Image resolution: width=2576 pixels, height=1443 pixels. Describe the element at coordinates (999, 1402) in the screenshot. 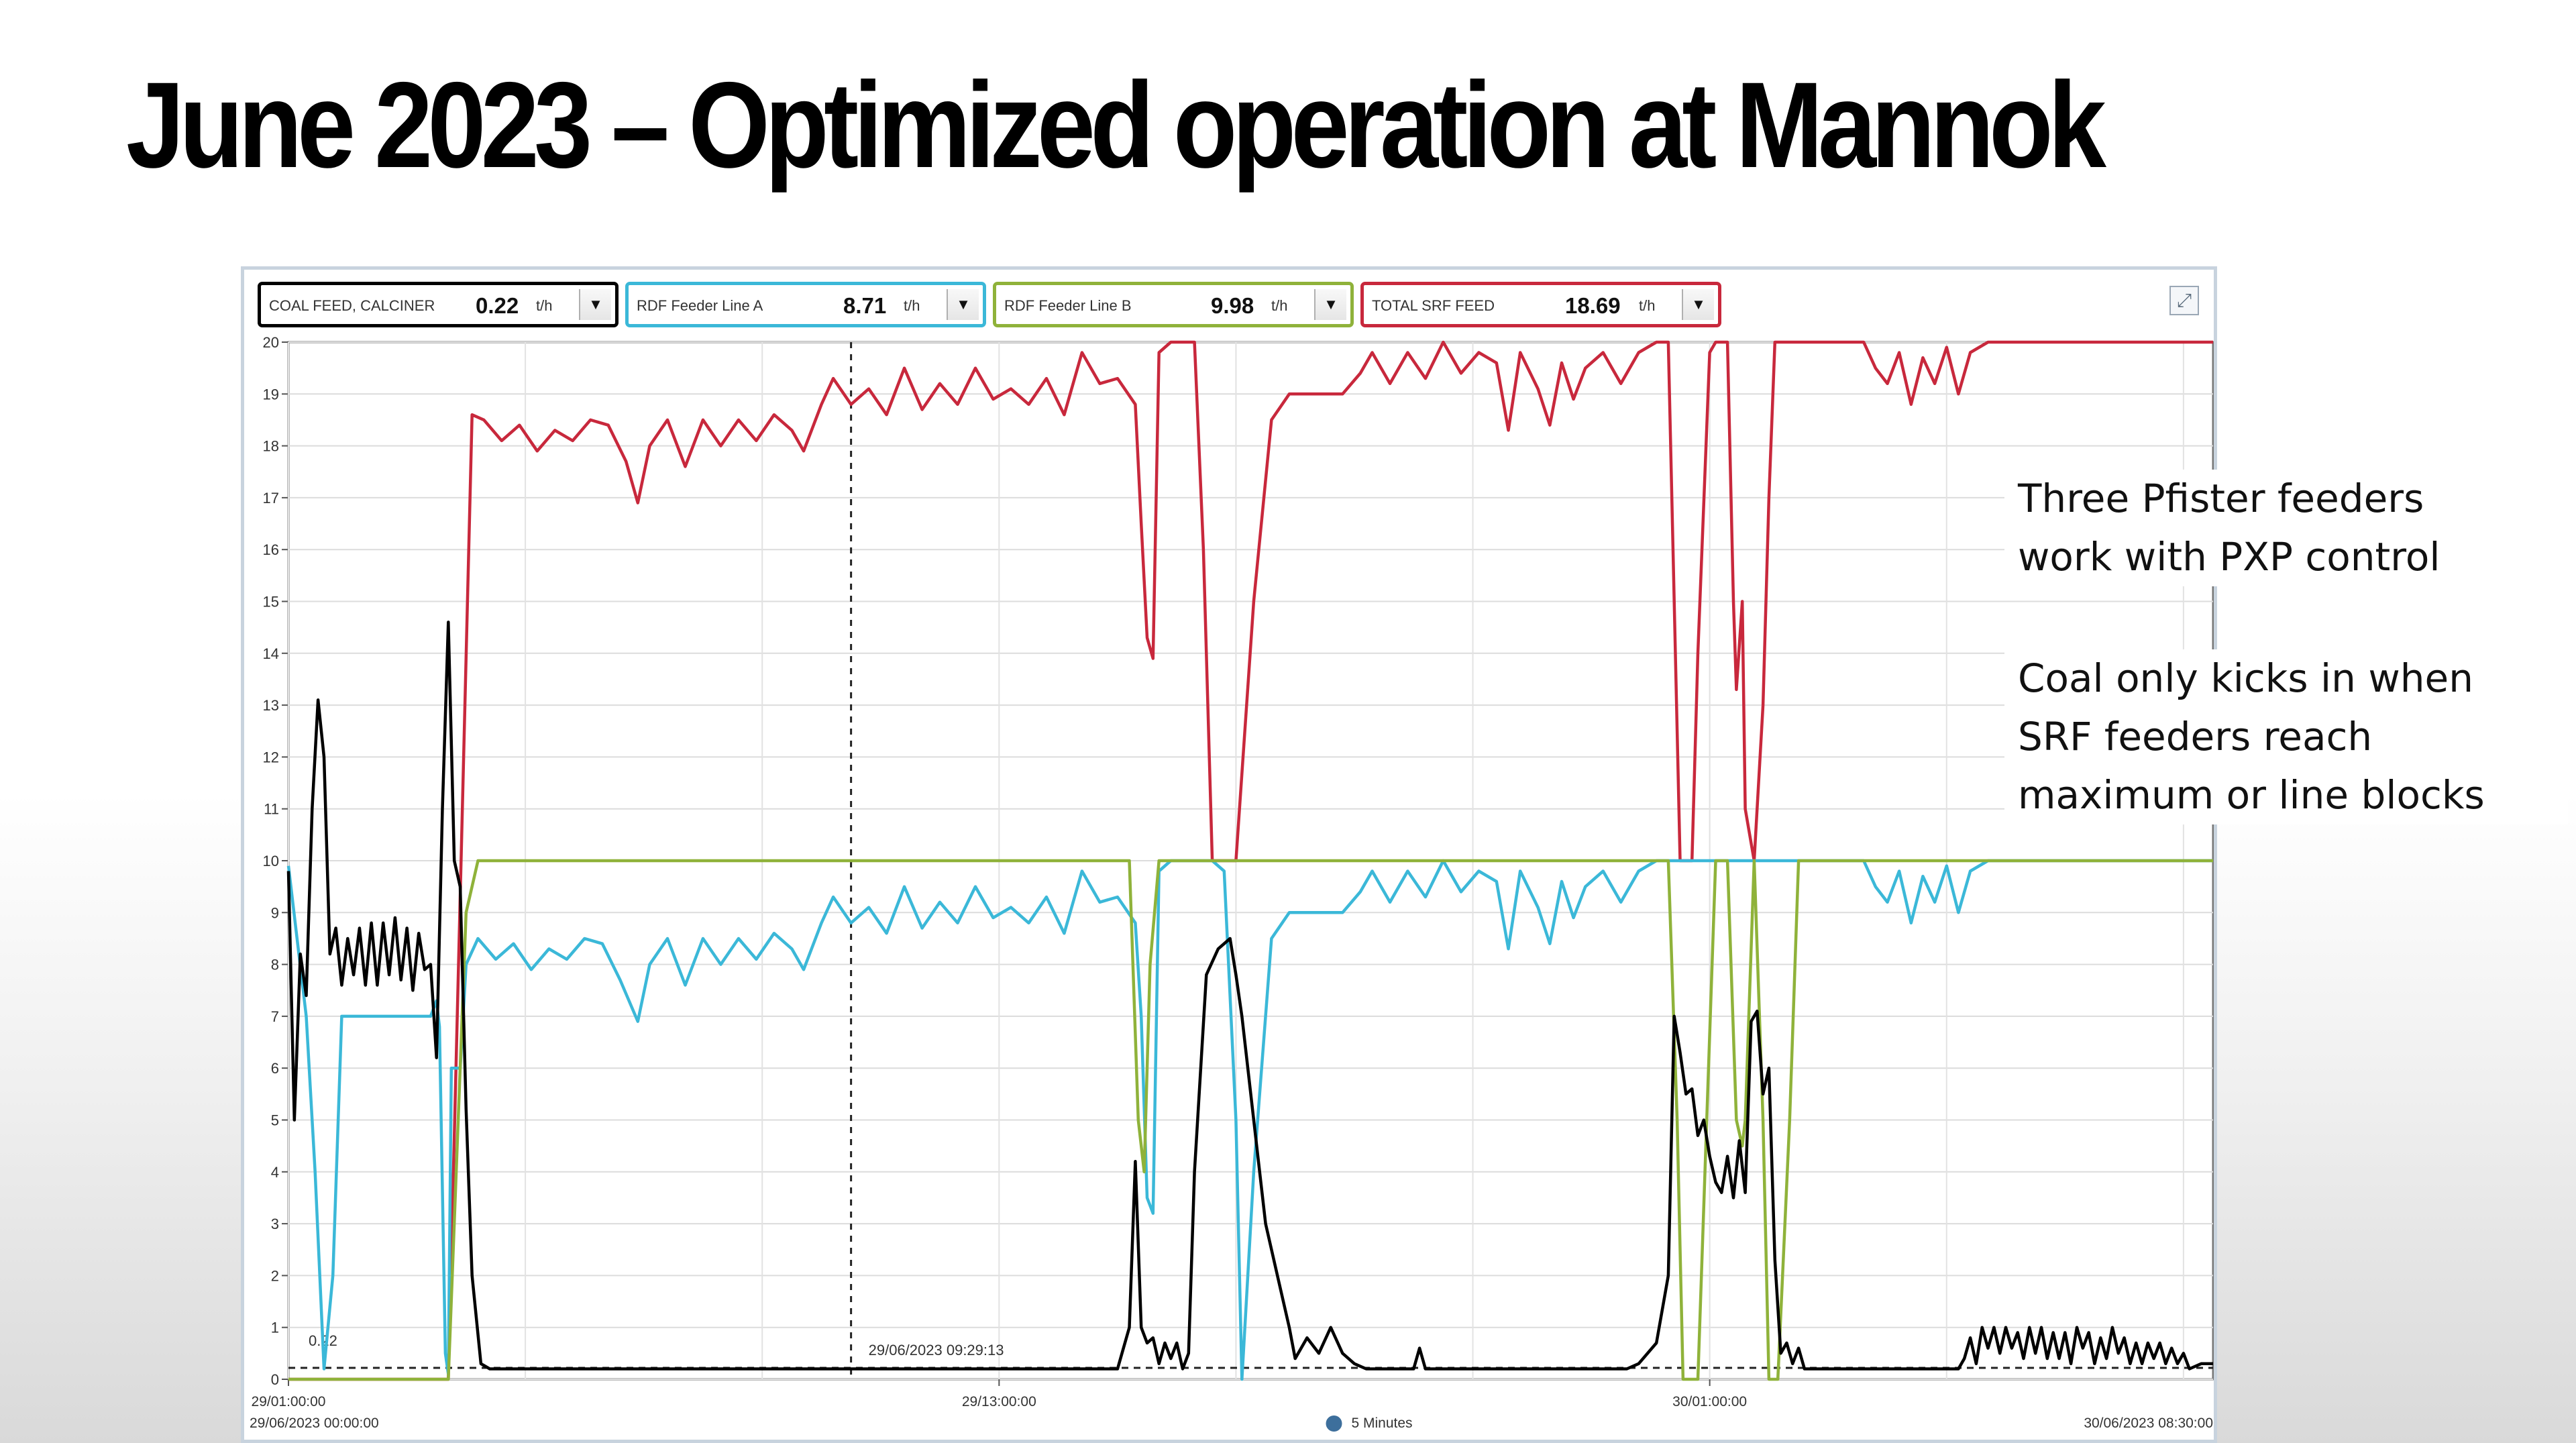

I see `x-tick-label: 29/13:00:00` at that location.